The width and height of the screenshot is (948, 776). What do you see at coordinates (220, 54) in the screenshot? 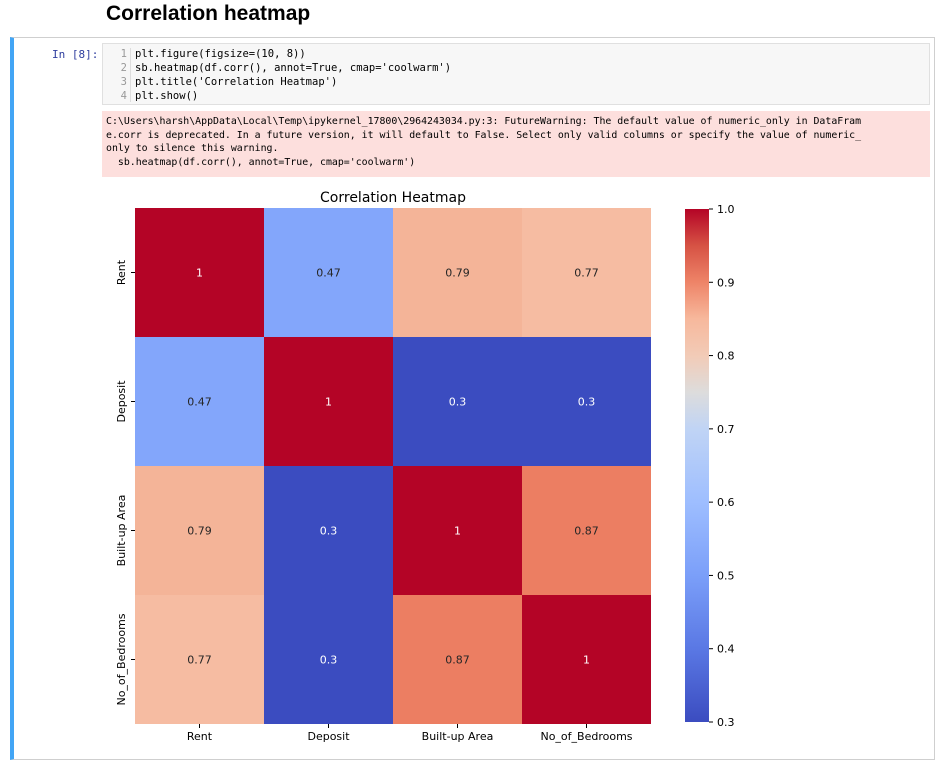
I see `code-text: plt.figure(figsize=(10, 8))` at bounding box center [220, 54].